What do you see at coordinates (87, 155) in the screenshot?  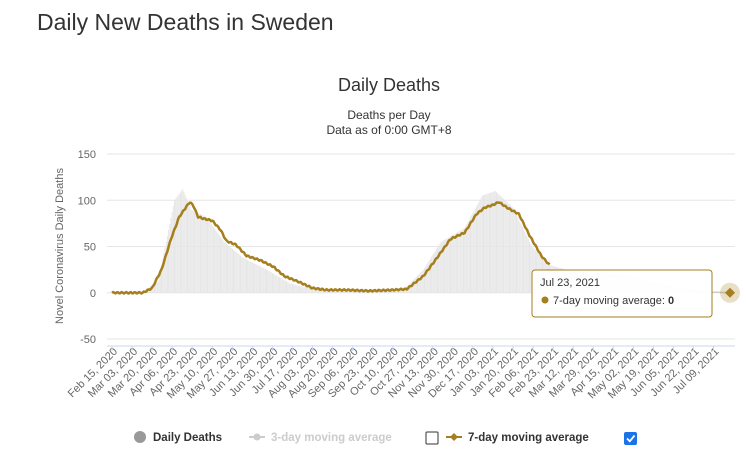 I see `y-tick-label: 150` at bounding box center [87, 155].